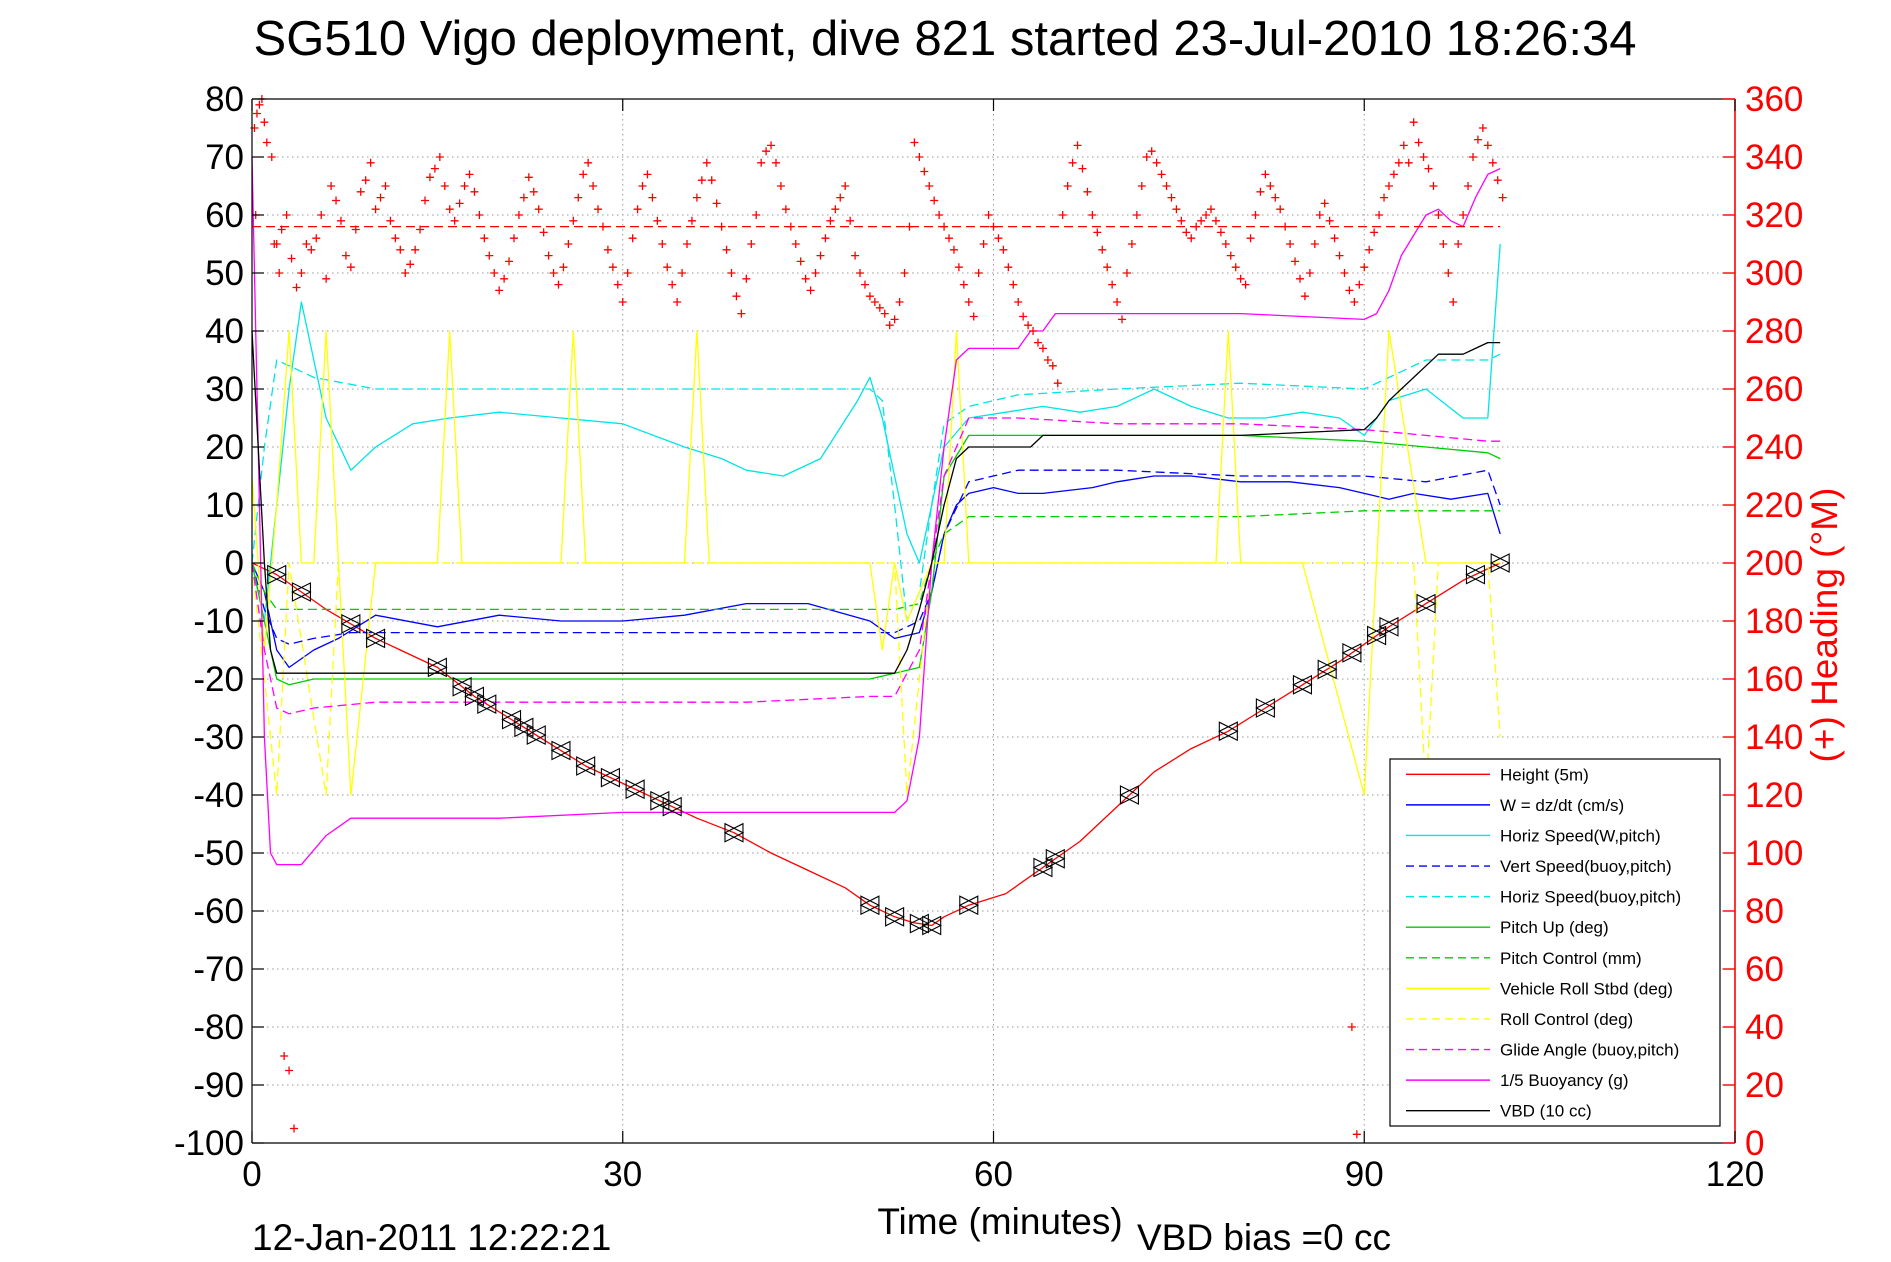 The image size is (1891, 1262). I want to click on y-tick-label: -90, so click(218, 1085).